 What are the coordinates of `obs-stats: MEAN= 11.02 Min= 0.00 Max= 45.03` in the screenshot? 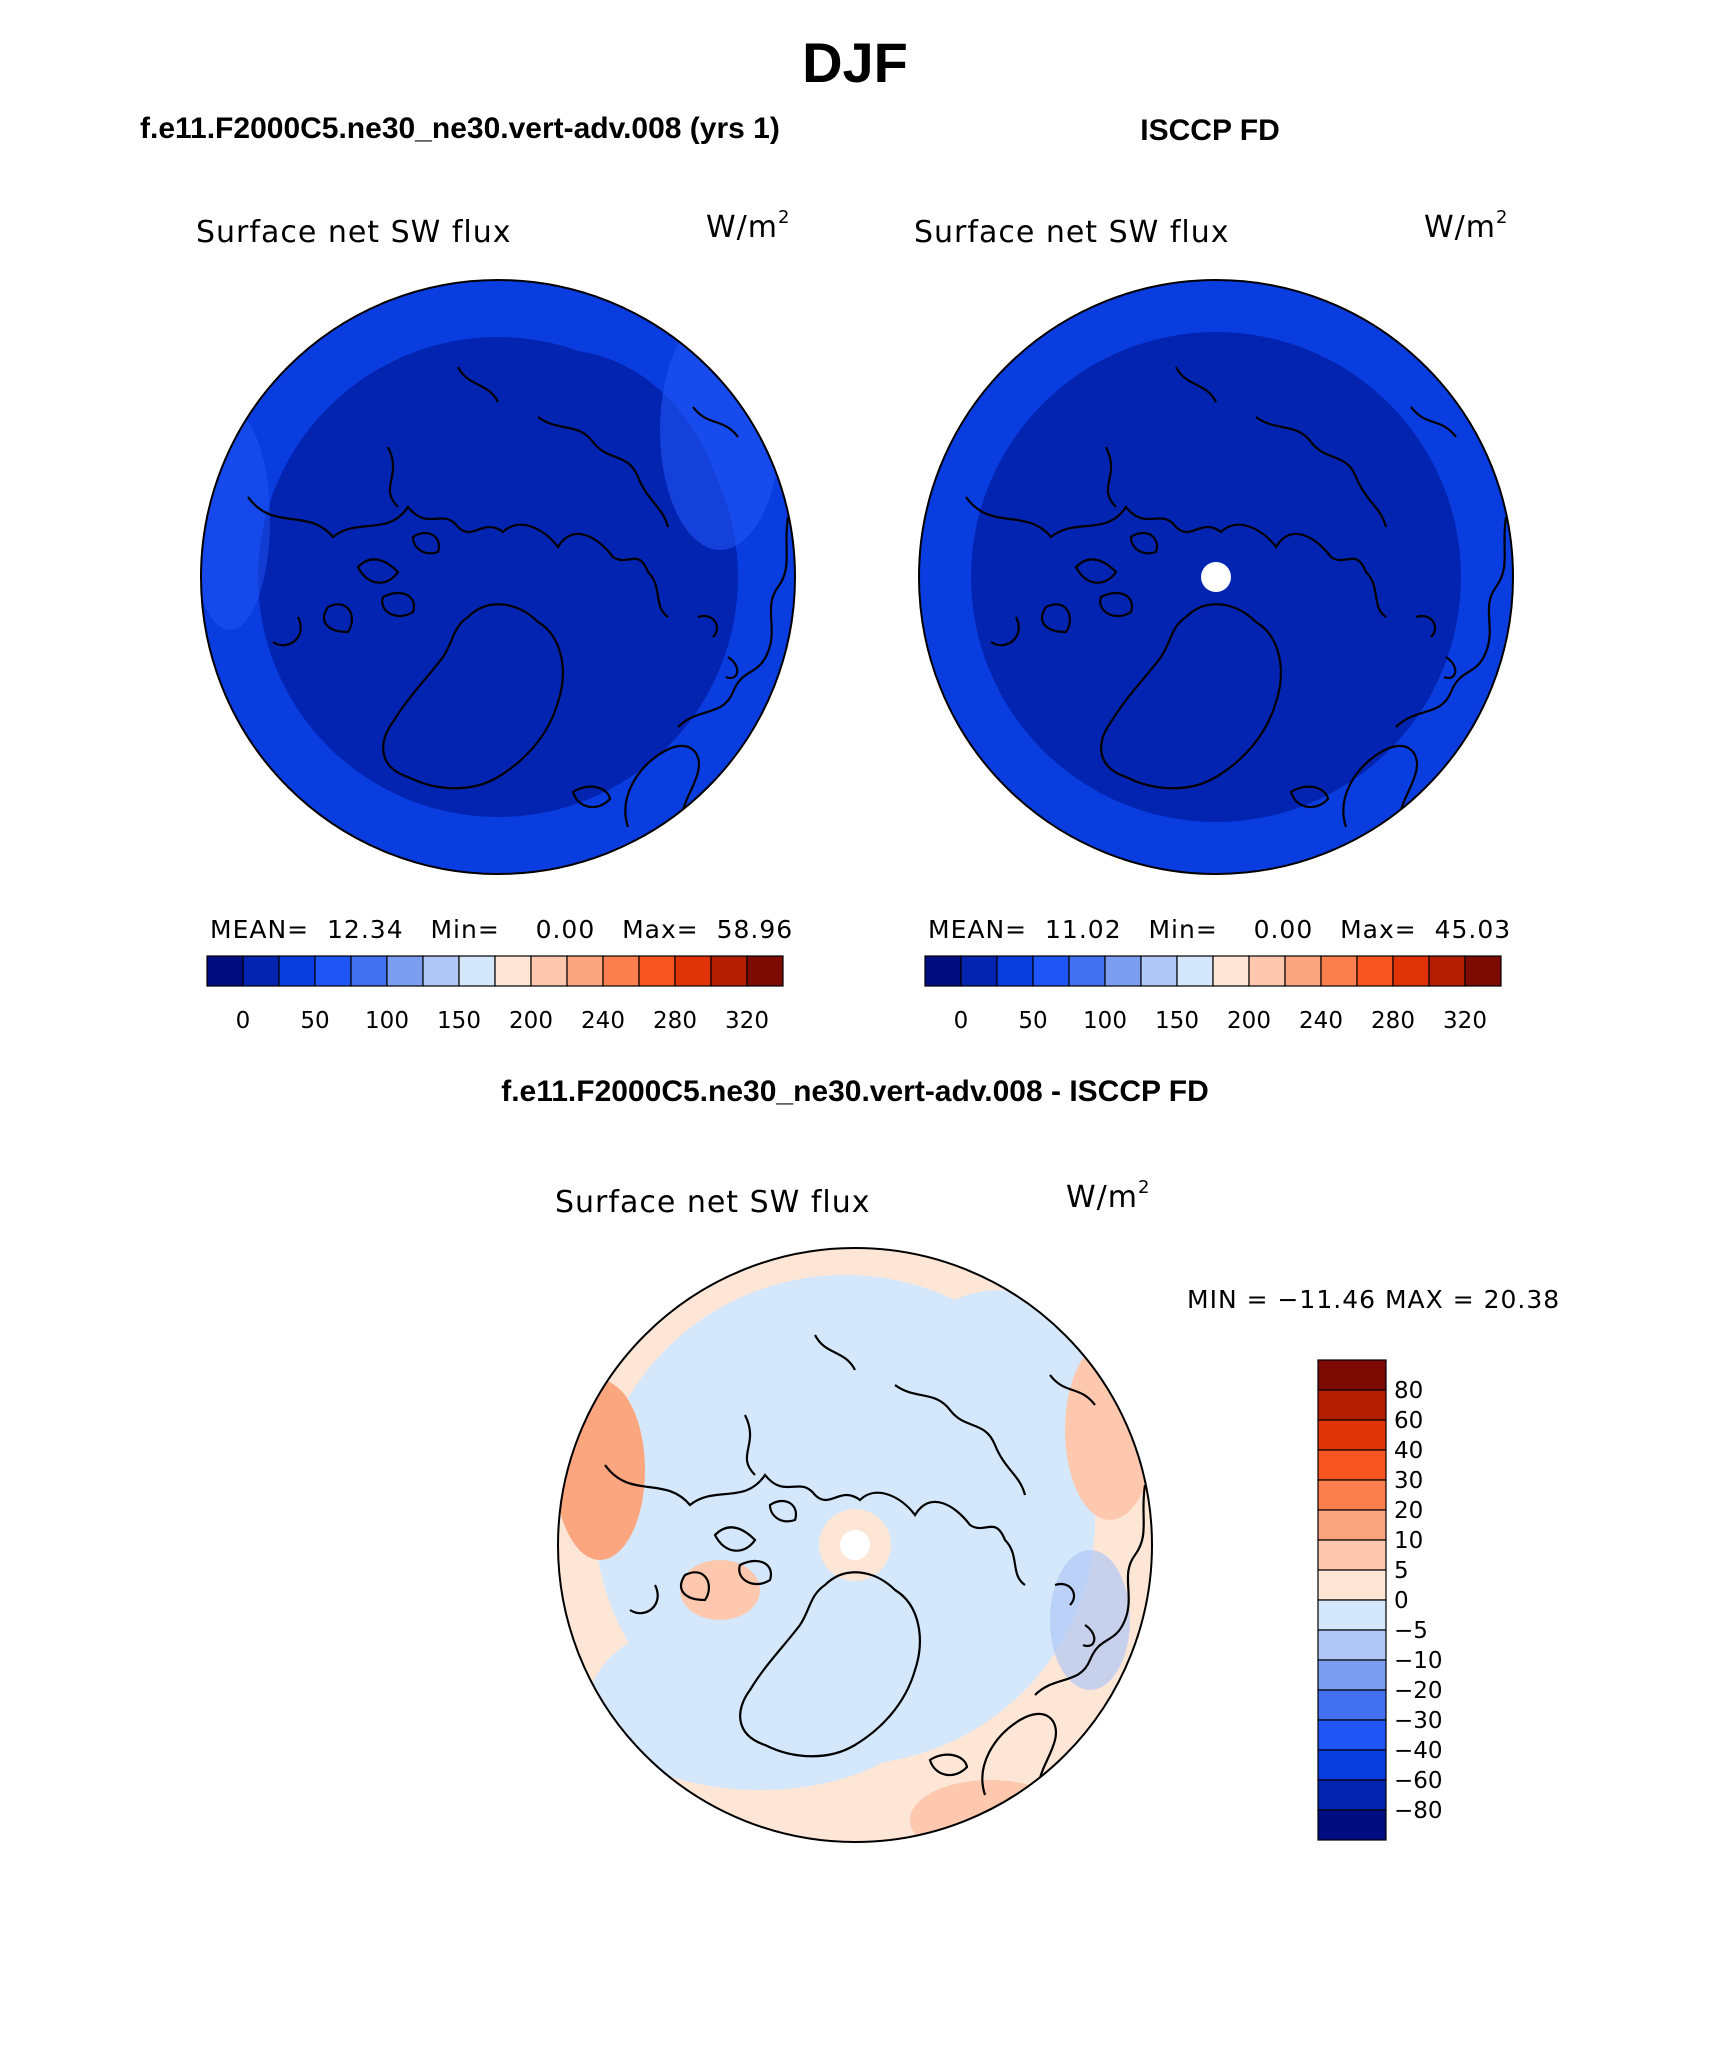 It's located at (1220, 929).